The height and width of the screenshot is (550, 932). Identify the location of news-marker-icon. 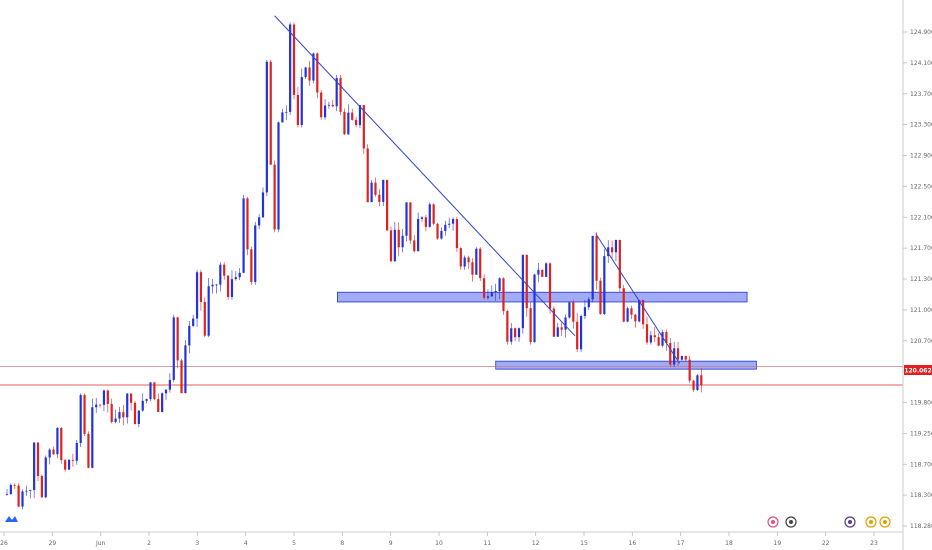
(885, 522).